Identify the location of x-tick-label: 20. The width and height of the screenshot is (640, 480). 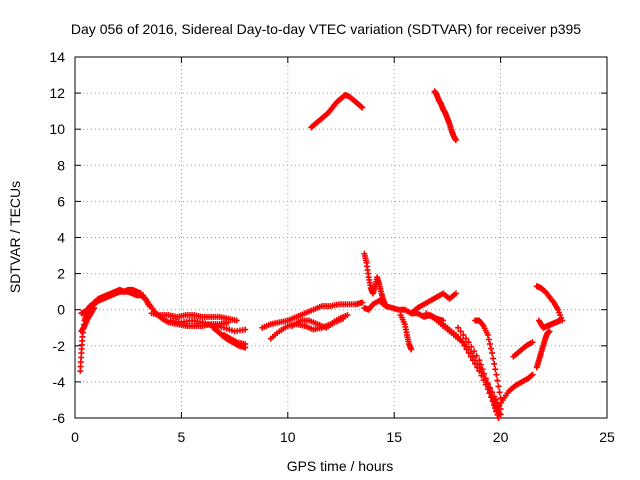
(501, 437).